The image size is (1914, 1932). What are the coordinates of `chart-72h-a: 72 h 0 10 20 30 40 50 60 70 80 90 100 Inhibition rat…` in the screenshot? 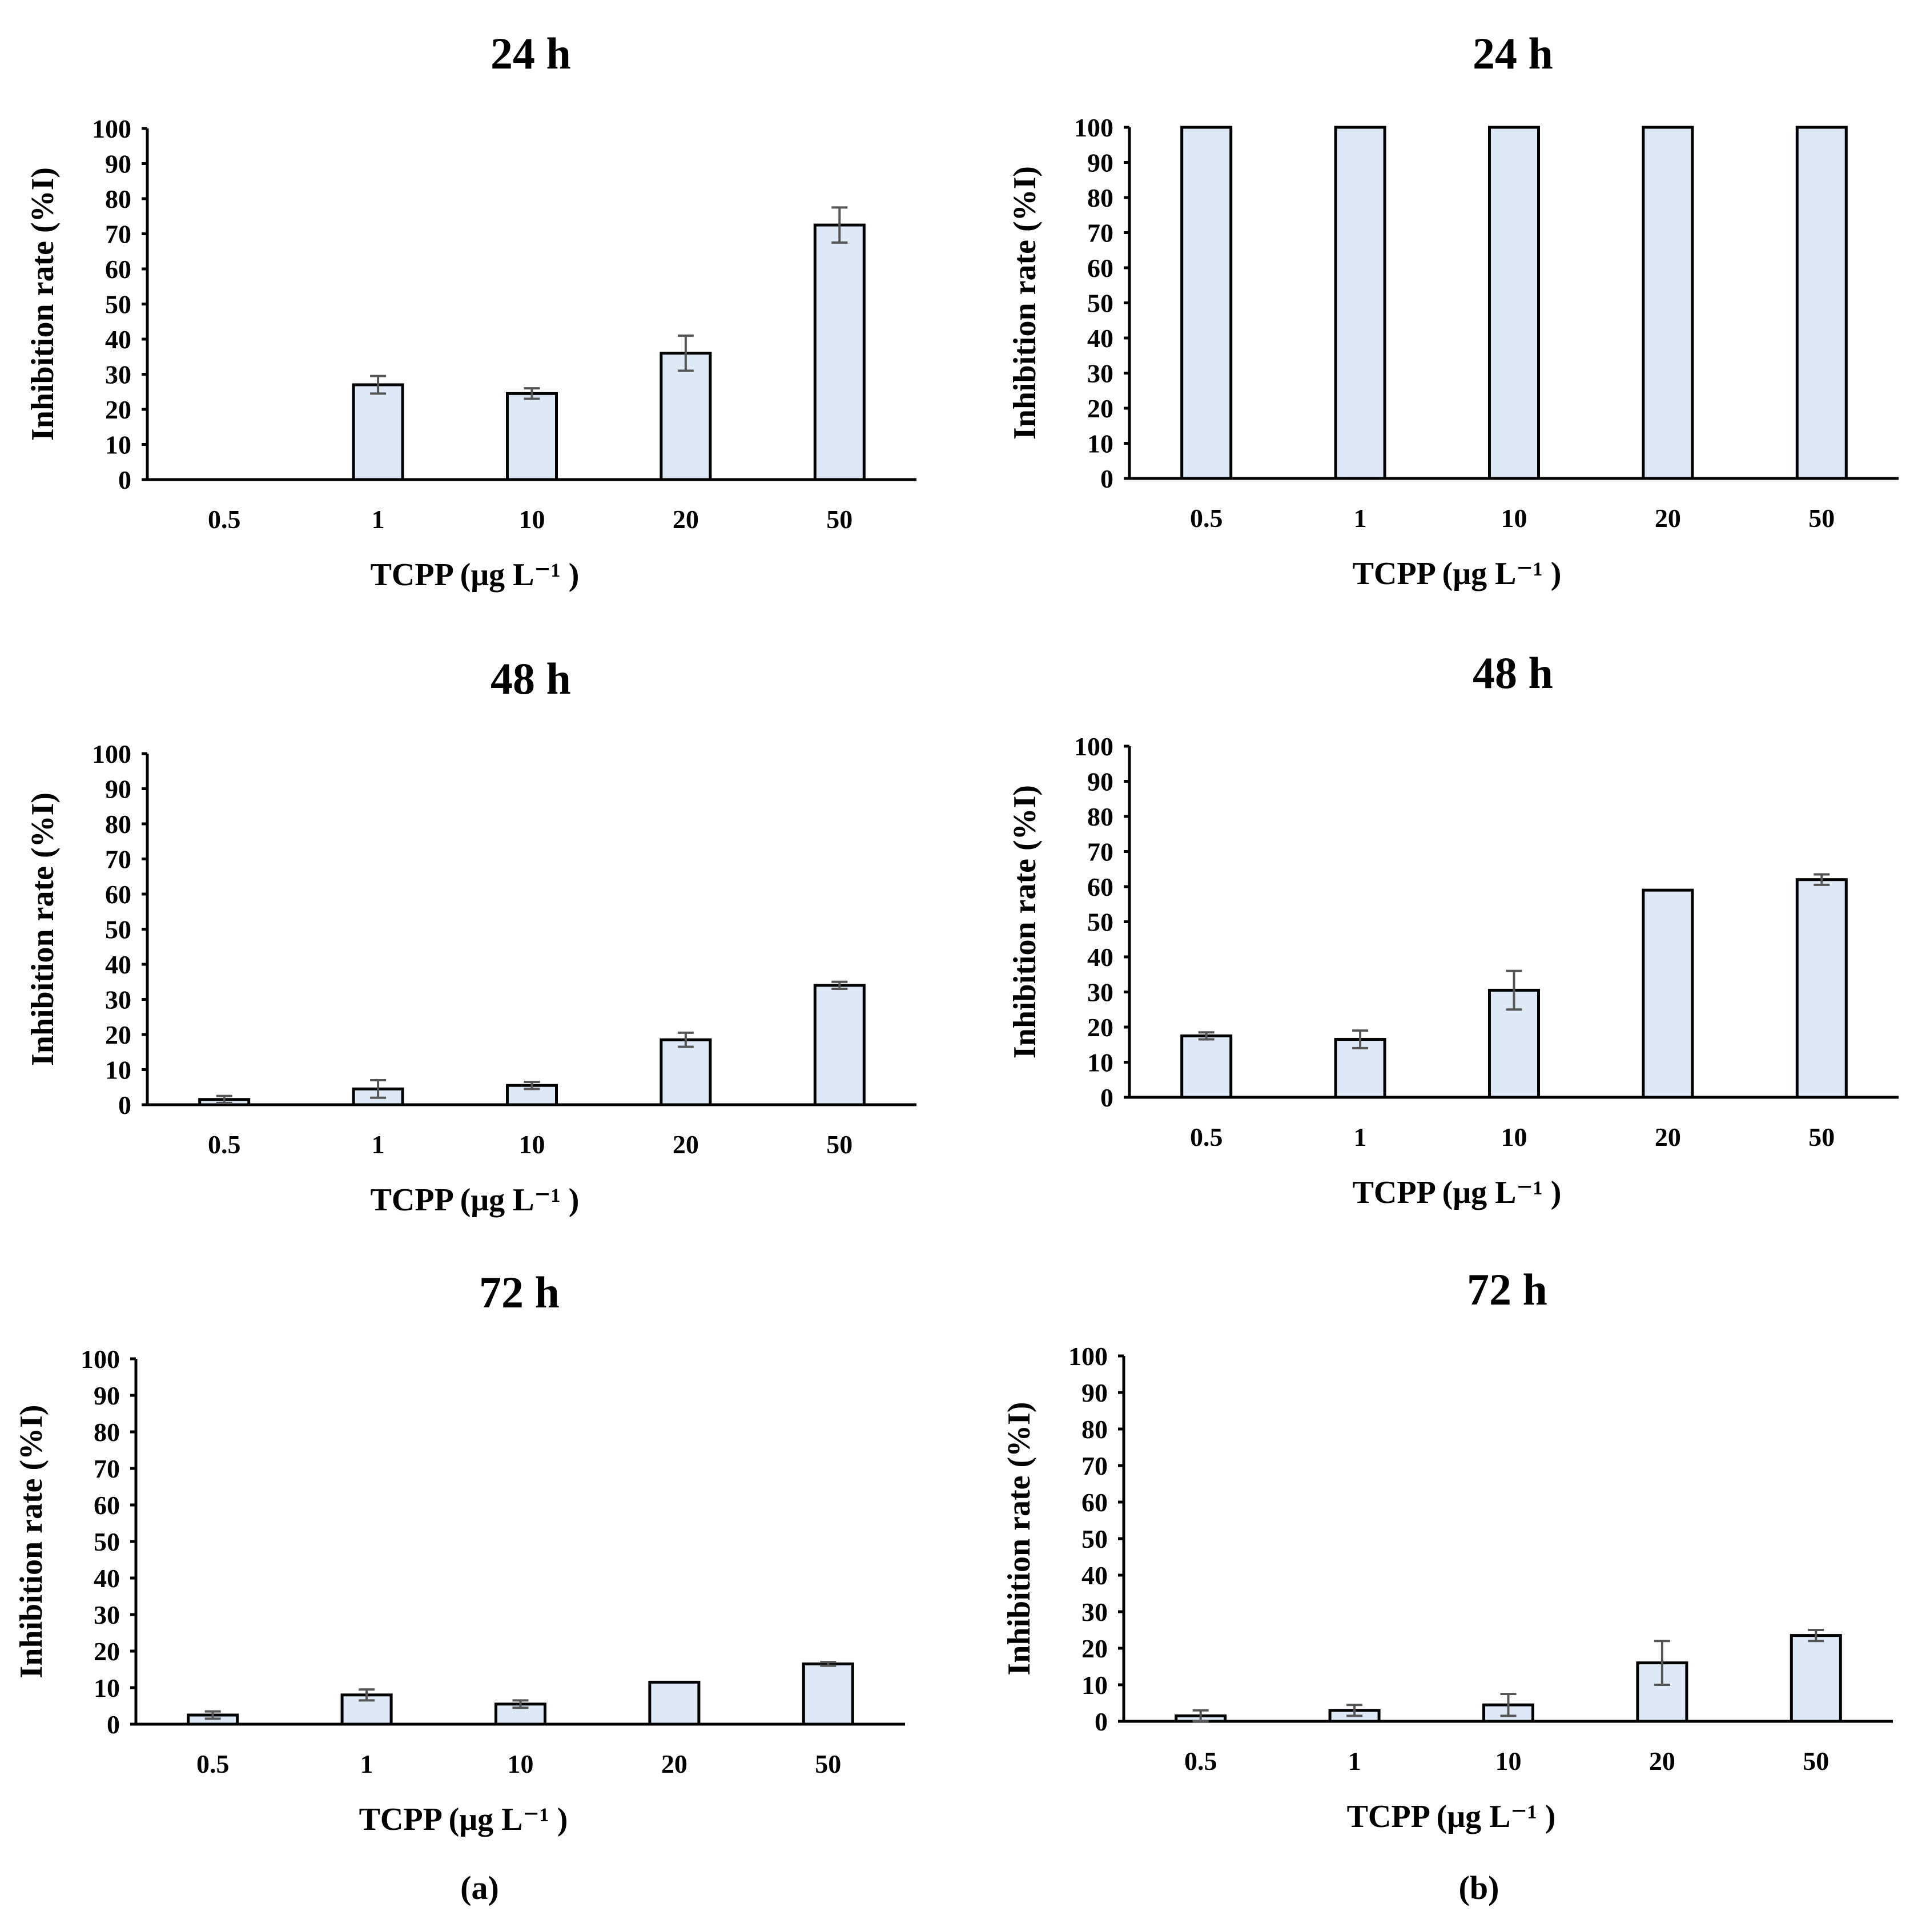 It's located at (459, 1552).